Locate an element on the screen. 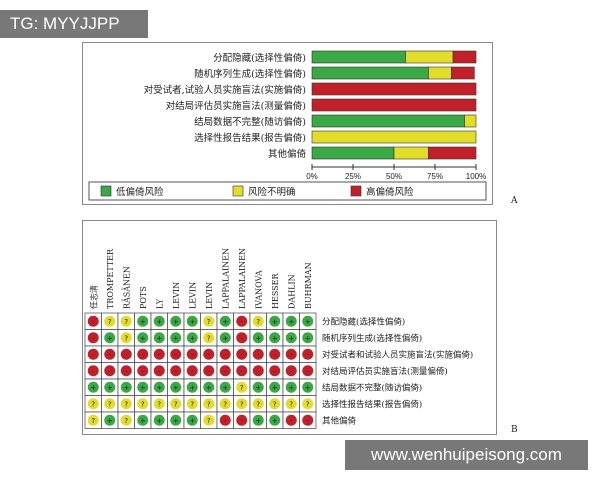  category-label: 选择性报告结果(报告偏倚) is located at coordinates (250, 138).